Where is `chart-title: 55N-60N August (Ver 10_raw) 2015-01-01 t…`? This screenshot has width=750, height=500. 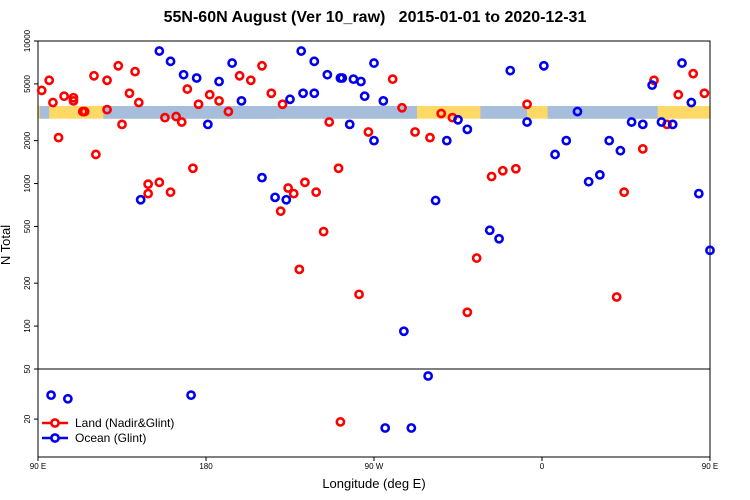 chart-title: 55N-60N August (Ver 10_raw) 2015-01-01 t… is located at coordinates (375, 17).